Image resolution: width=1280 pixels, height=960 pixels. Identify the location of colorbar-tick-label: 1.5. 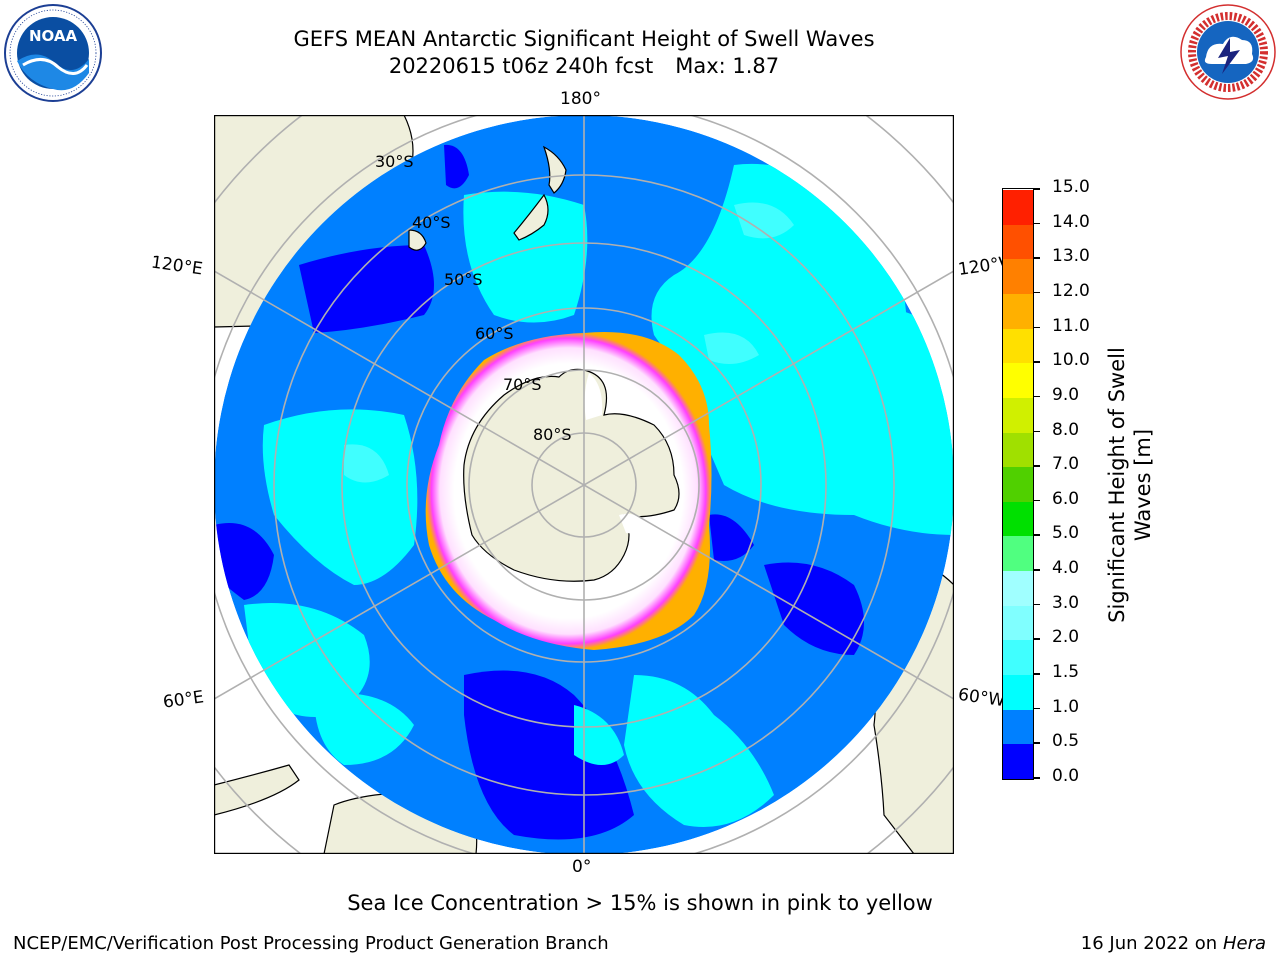
(1066, 672).